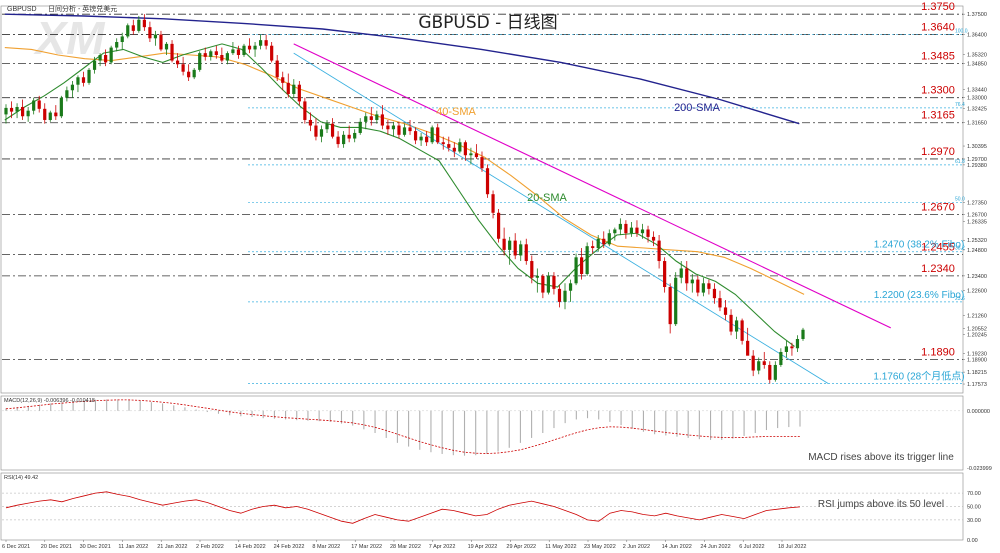 The image size is (1000, 553). I want to click on rsi-tick-label: 50.00, so click(974, 508).